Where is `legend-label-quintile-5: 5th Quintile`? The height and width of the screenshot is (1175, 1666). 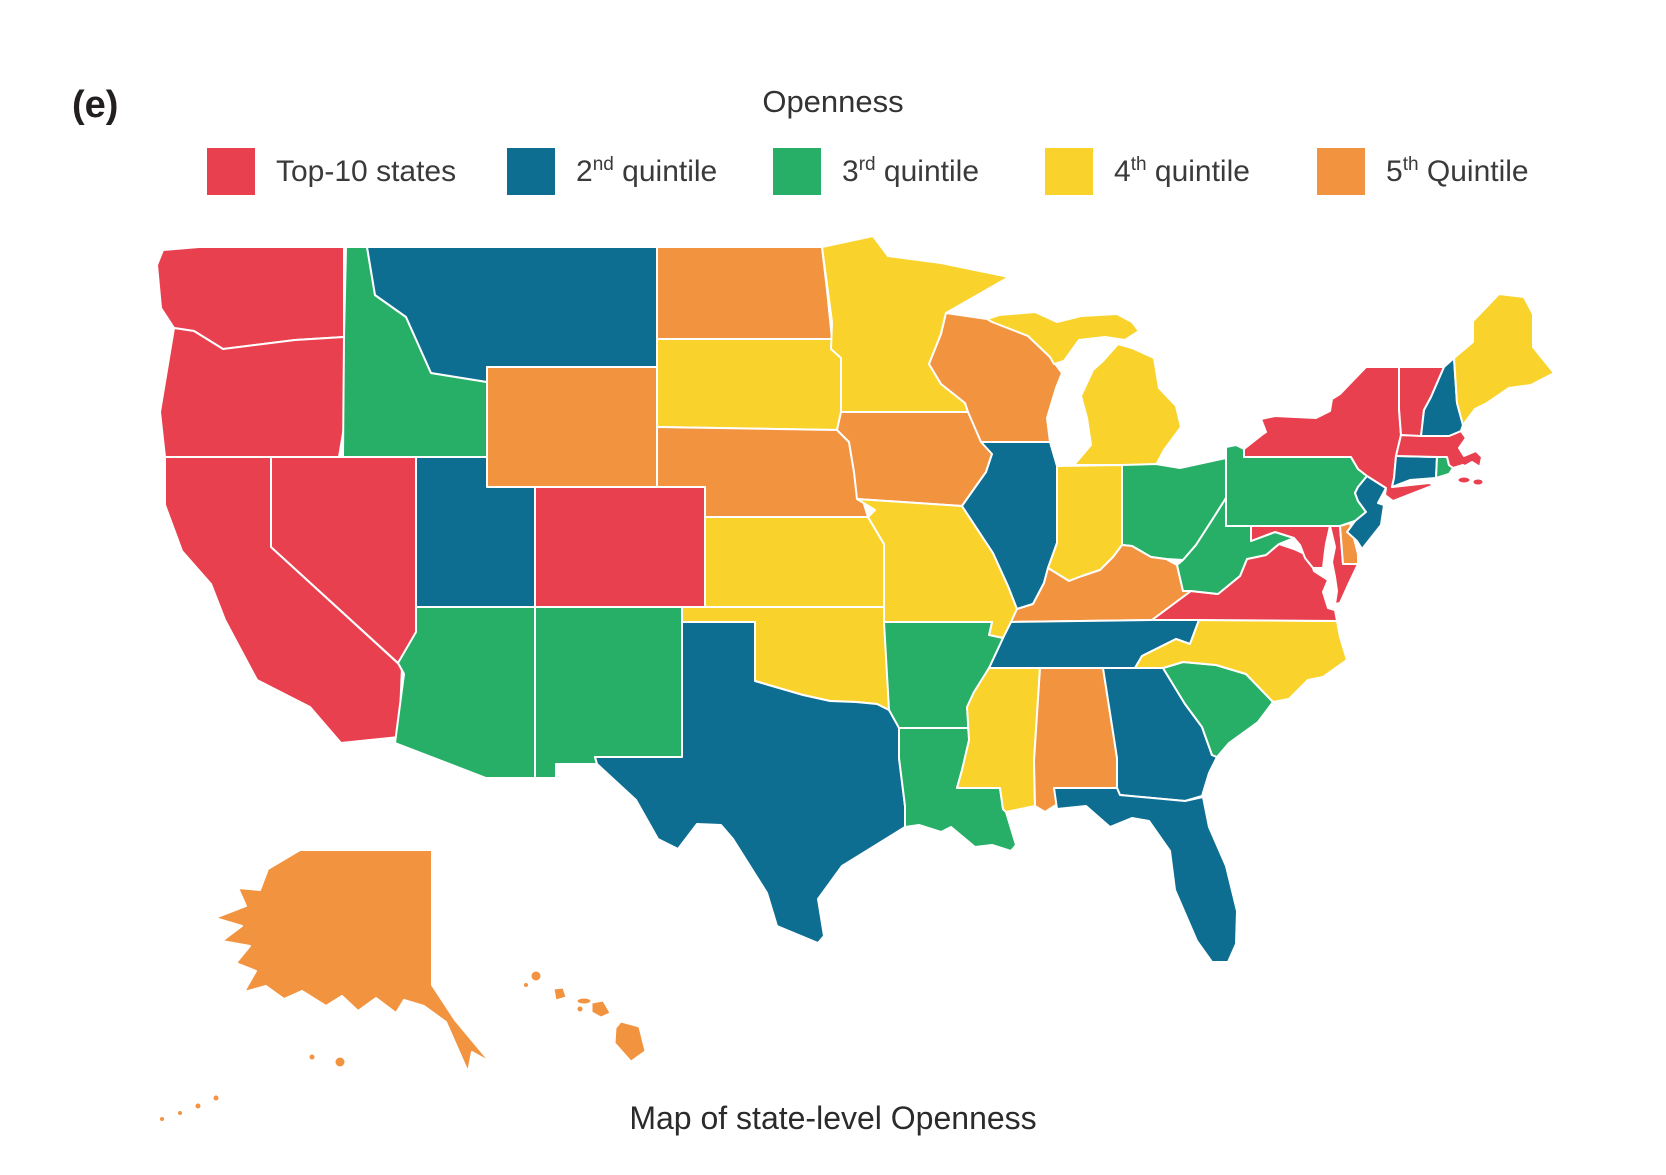 legend-label-quintile-5: 5th Quintile is located at coordinates (1457, 172).